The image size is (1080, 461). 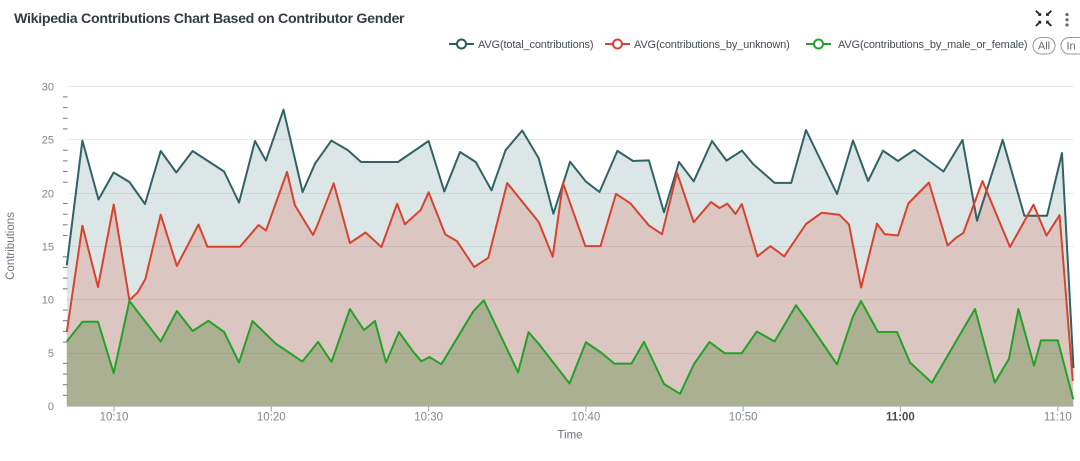 What do you see at coordinates (569, 436) in the screenshot?
I see `svg-text: Time` at bounding box center [569, 436].